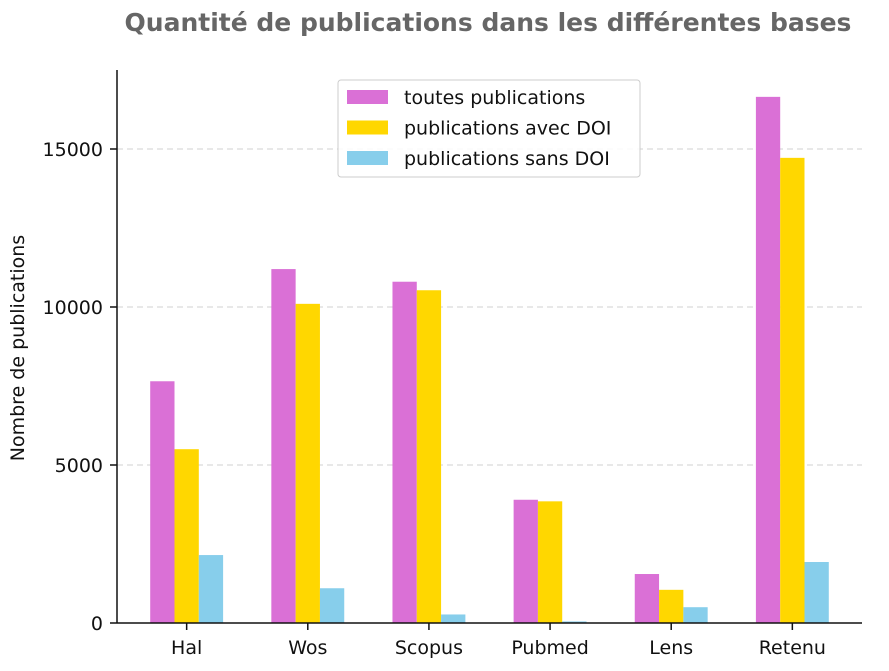 Image resolution: width=889 pixels, height=671 pixels. I want to click on y-tick-label: 5000, so click(79, 466).